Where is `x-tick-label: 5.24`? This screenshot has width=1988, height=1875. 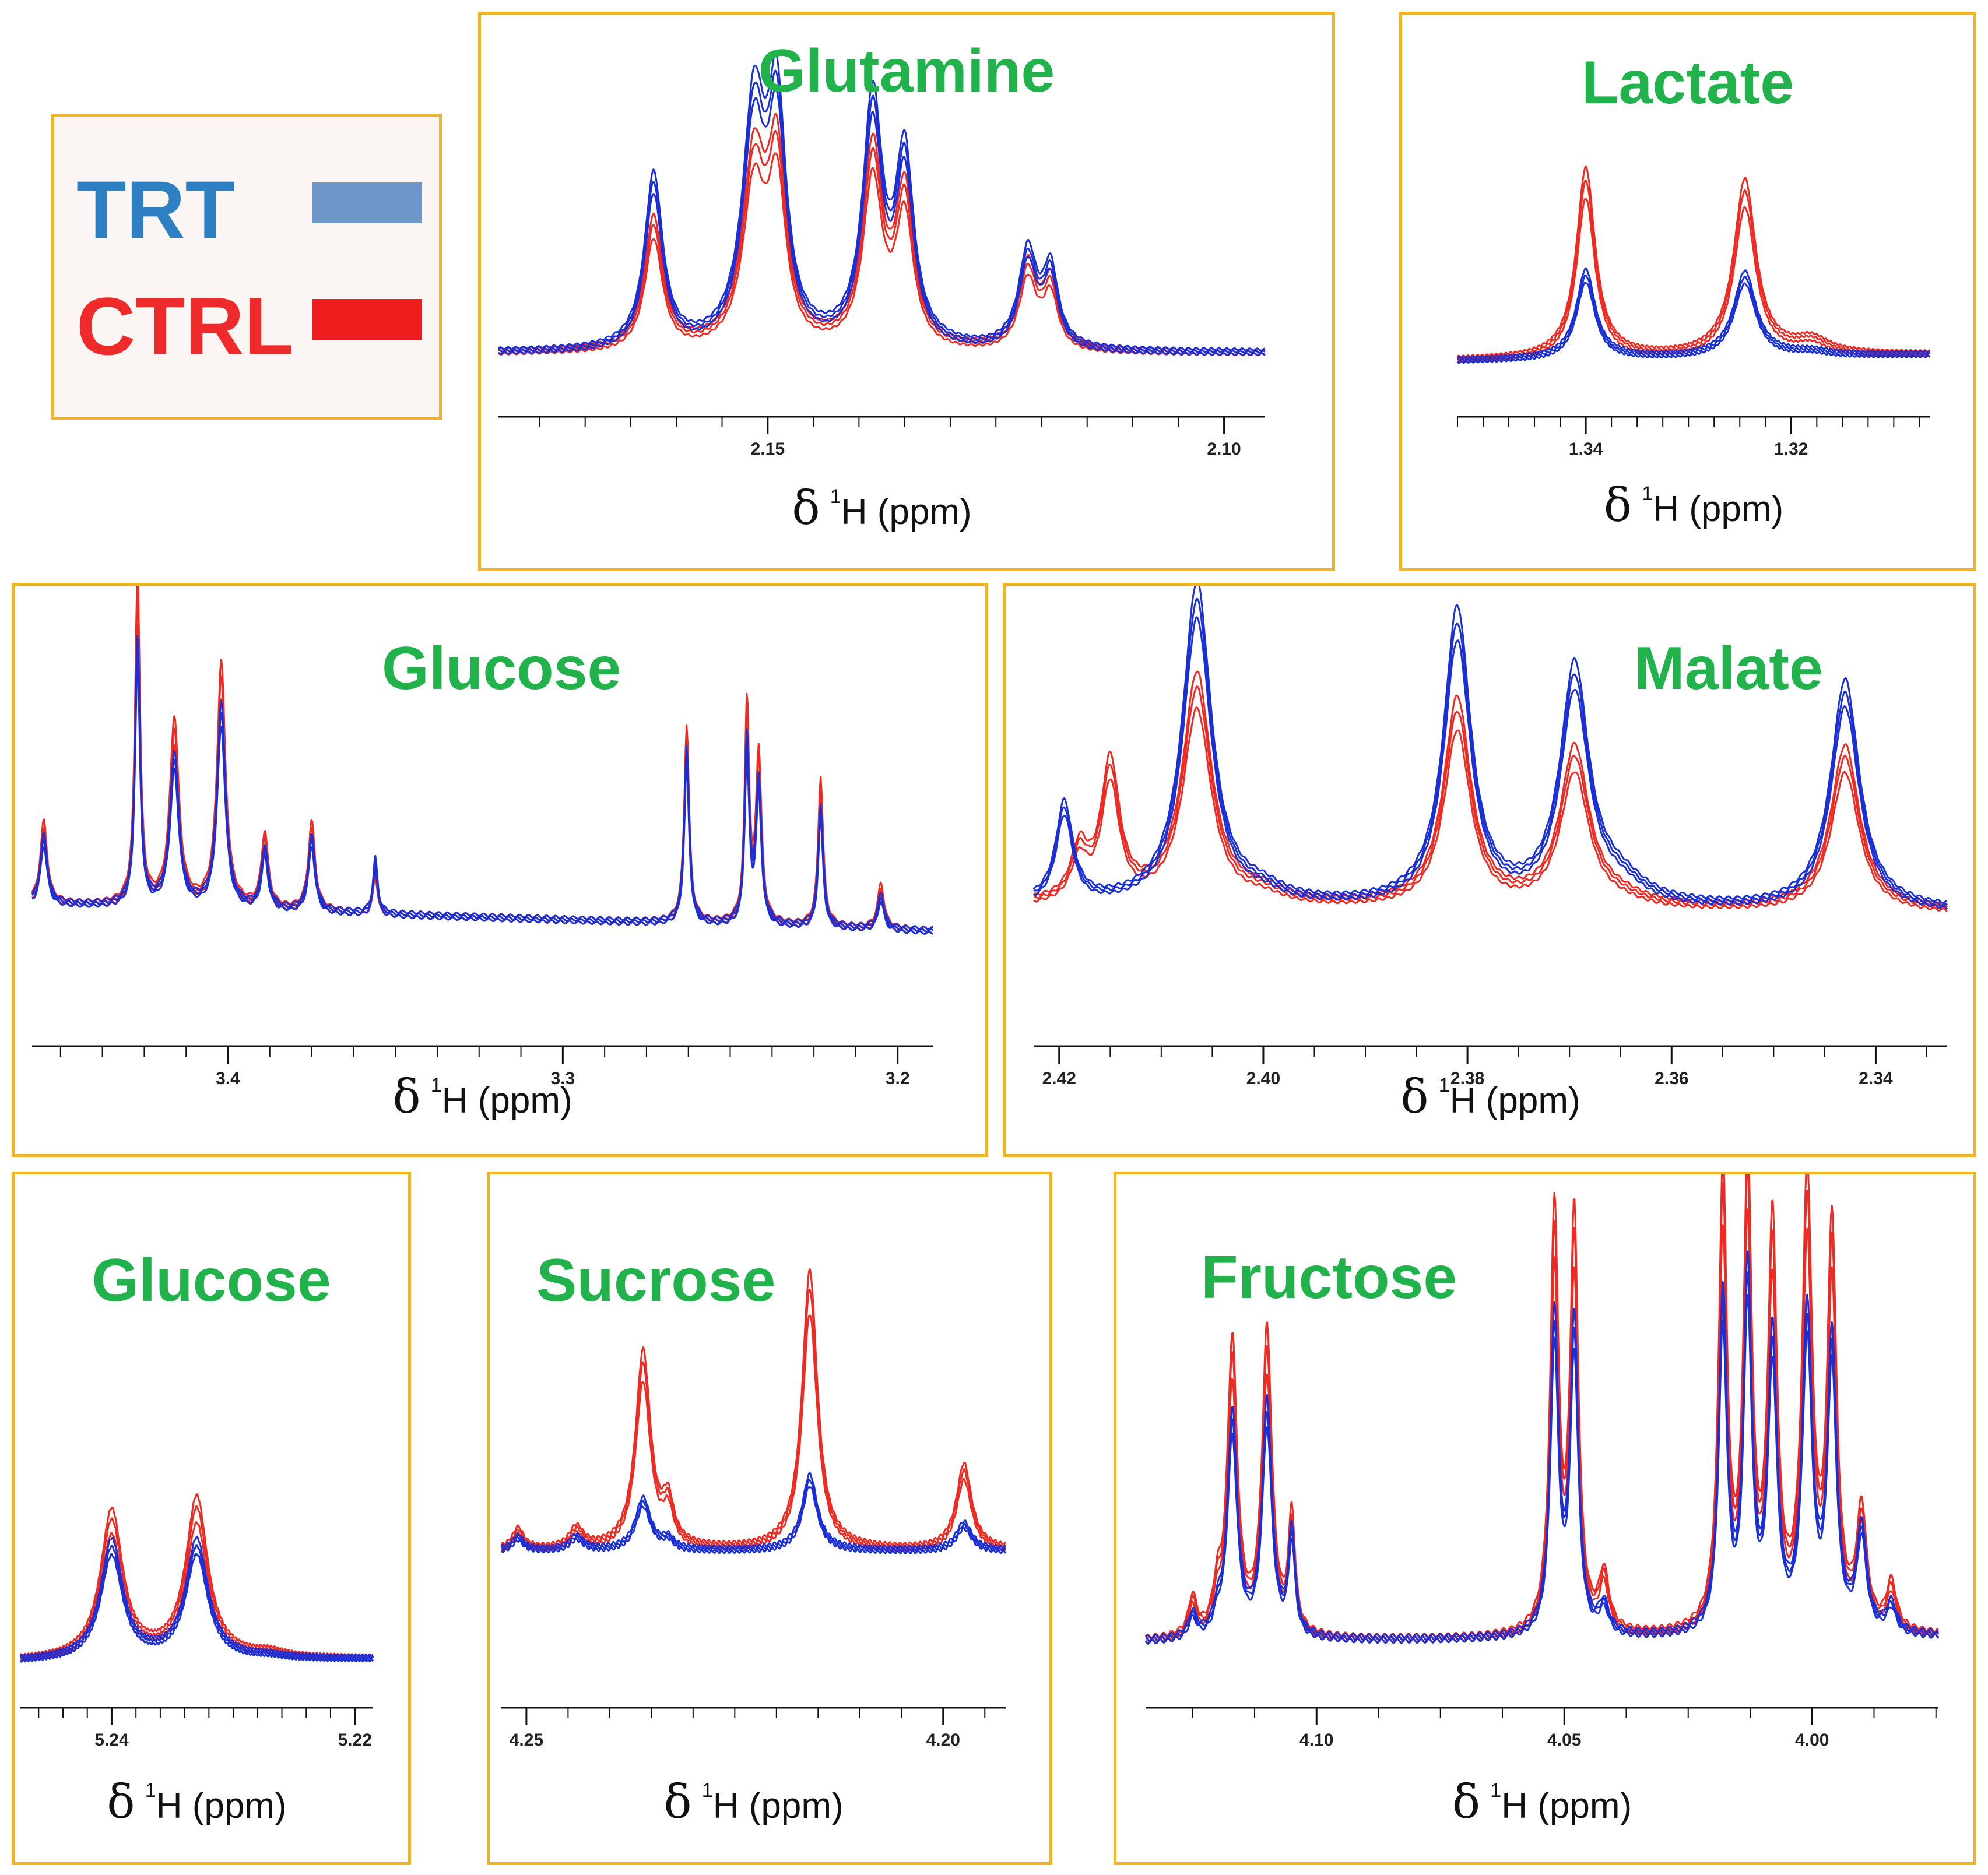
x-tick-label: 5.24 is located at coordinates (111, 1740).